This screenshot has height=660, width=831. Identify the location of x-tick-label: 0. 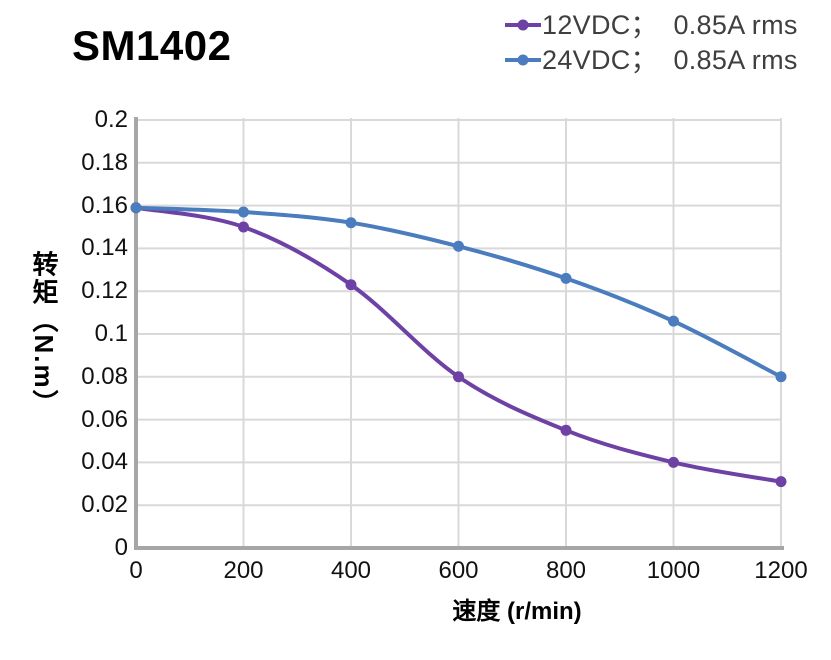
(136, 570).